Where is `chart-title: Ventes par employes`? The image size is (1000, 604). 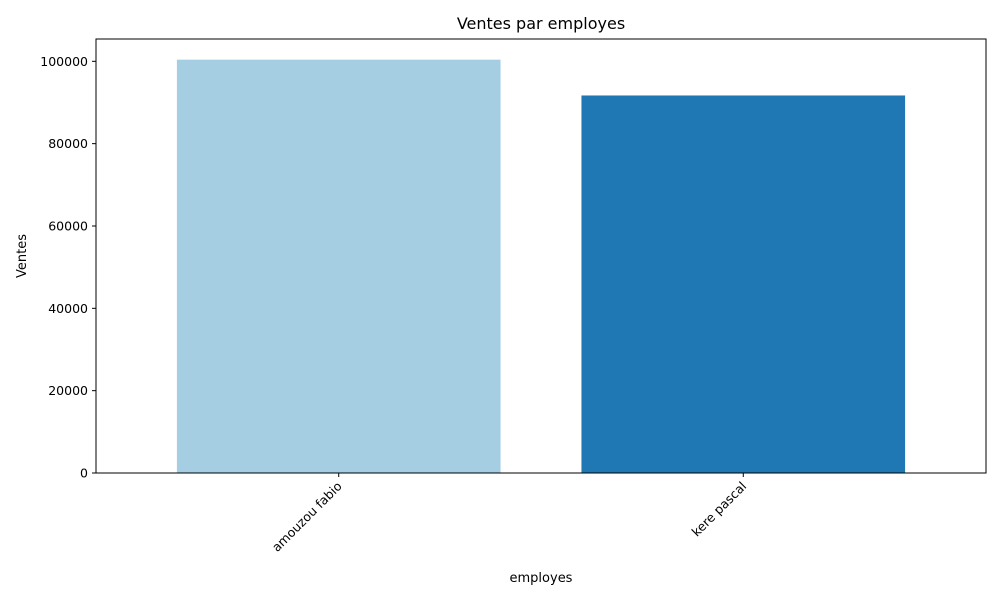
chart-title: Ventes par employes is located at coordinates (541, 23).